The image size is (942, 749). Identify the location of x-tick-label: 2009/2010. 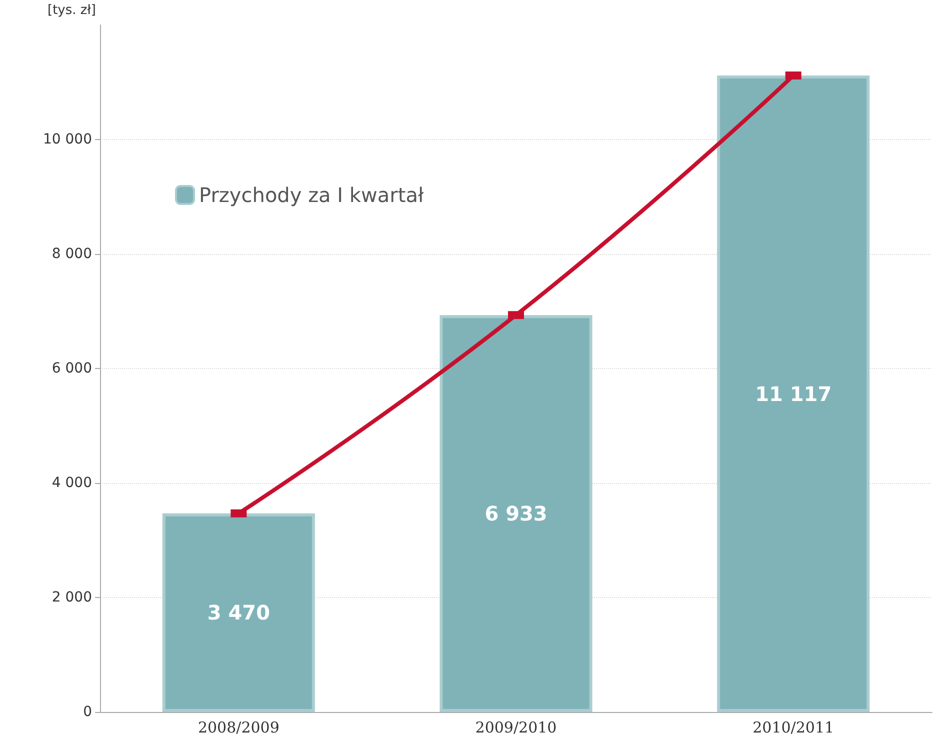
(516, 727).